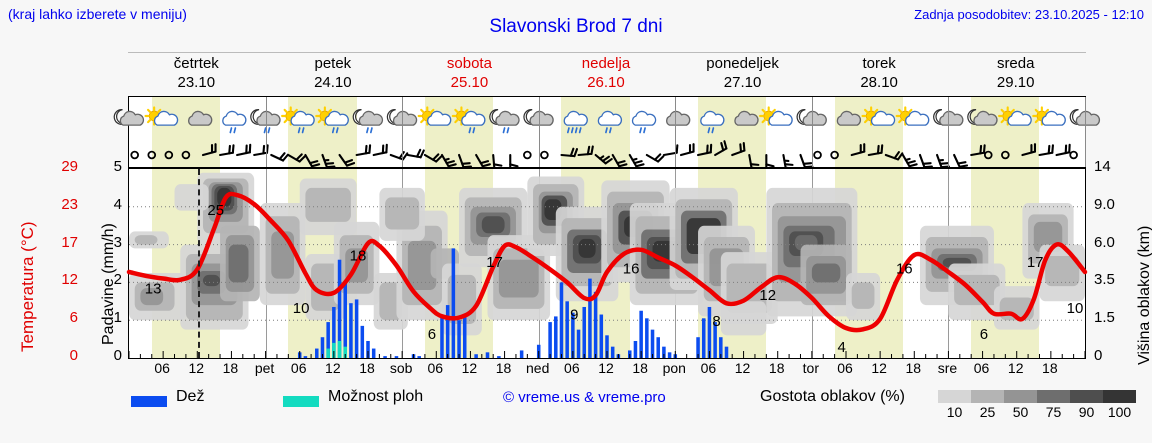 Image resolution: width=1152 pixels, height=443 pixels. What do you see at coordinates (1053, 412) in the screenshot?
I see `cloud-density-tick: 75` at bounding box center [1053, 412].